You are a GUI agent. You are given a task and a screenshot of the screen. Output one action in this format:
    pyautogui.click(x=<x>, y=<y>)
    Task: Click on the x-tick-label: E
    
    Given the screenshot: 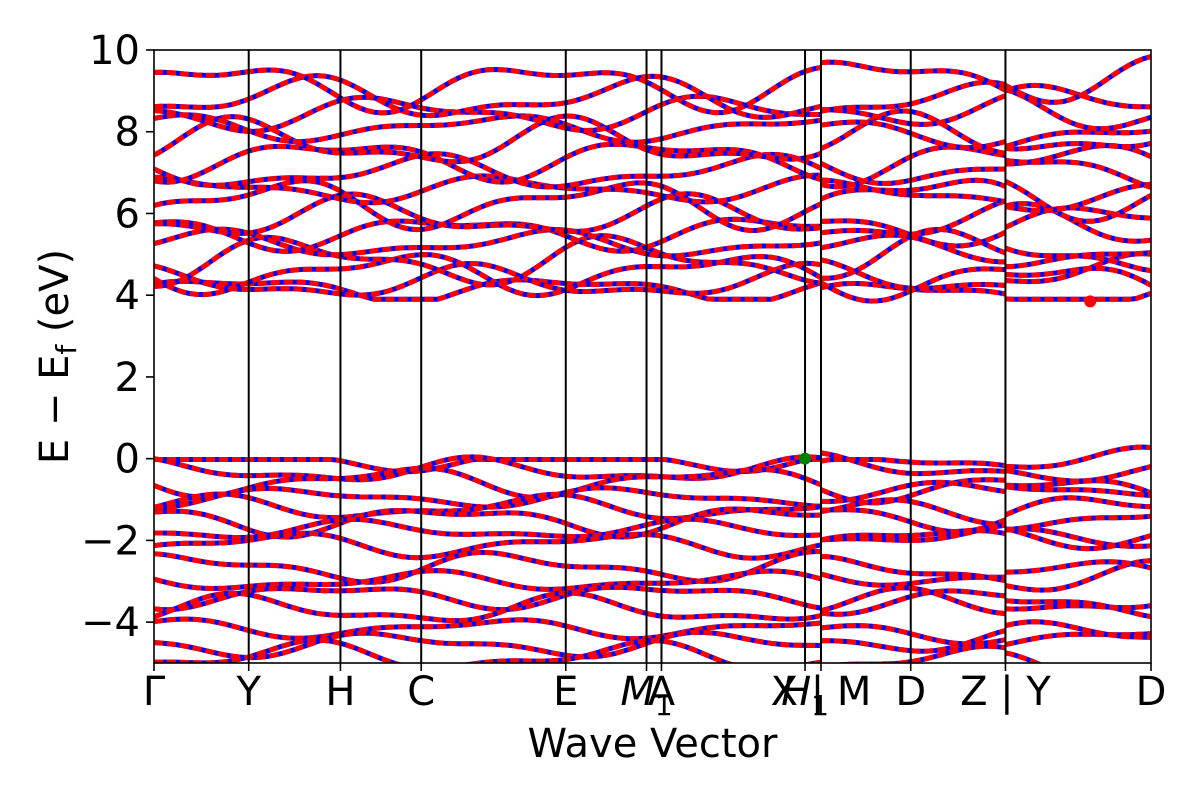 What is the action you would take?
    pyautogui.click(x=565, y=692)
    